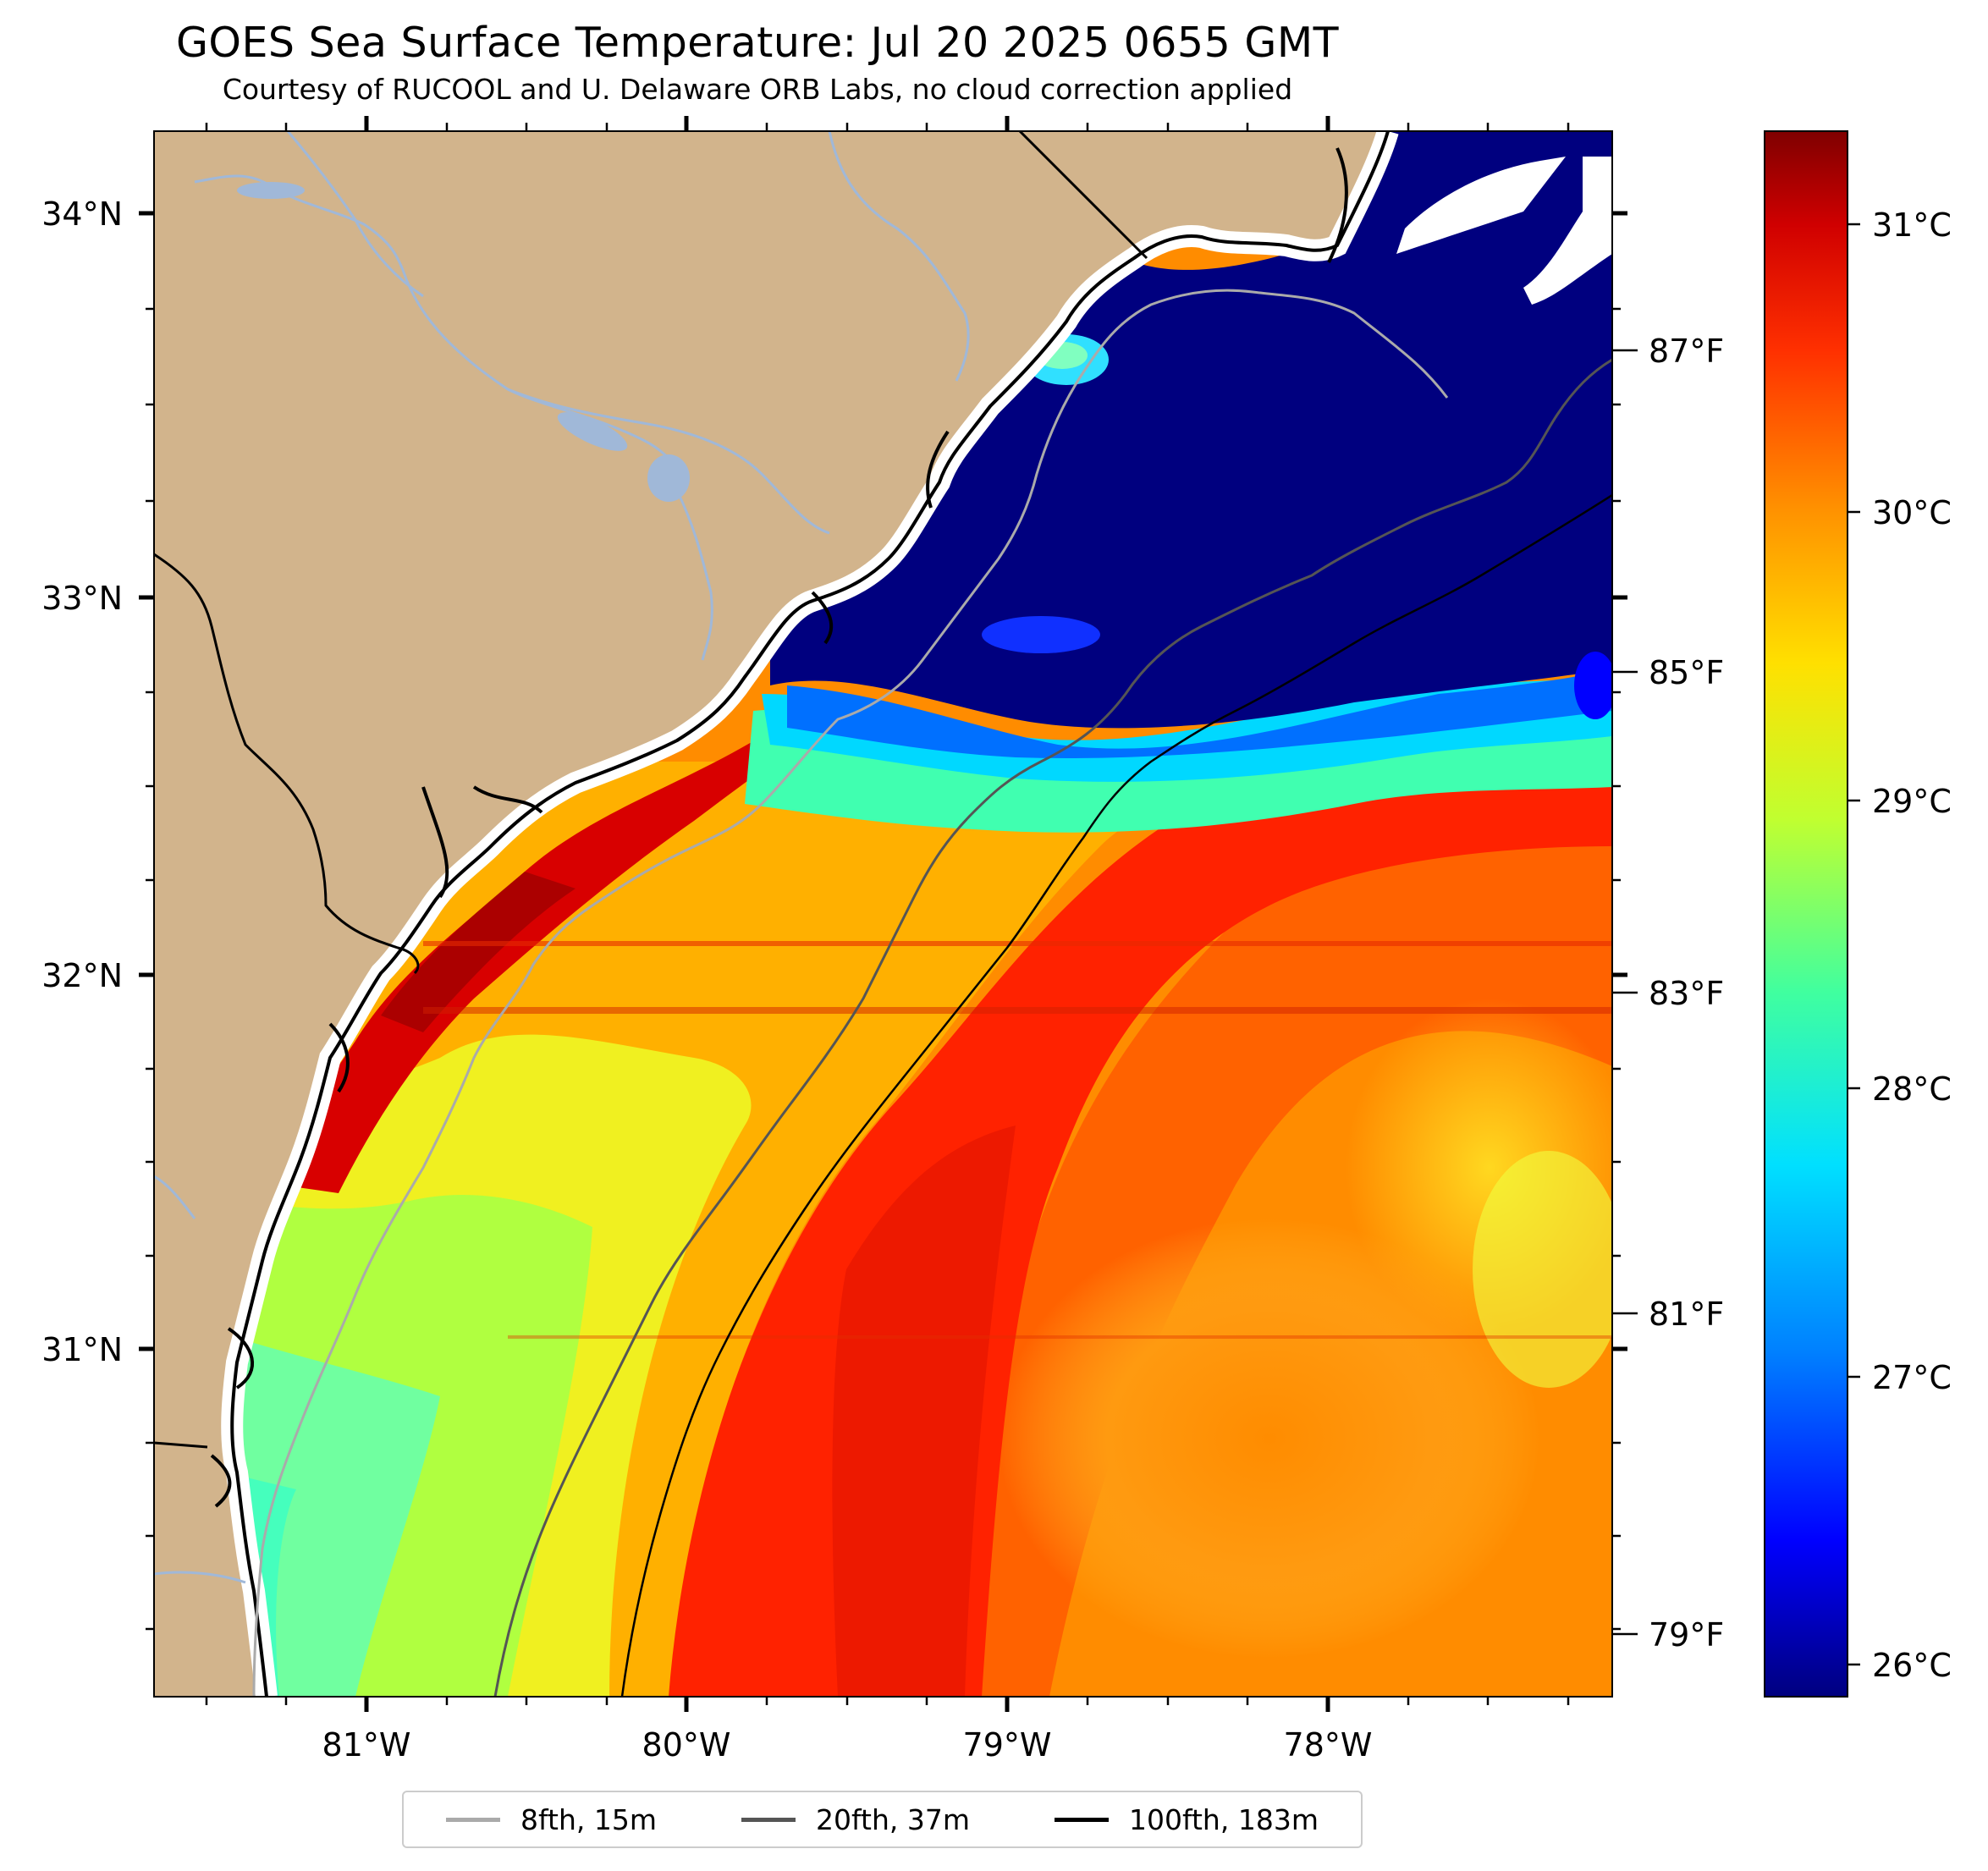 Image resolution: width=1988 pixels, height=1871 pixels. I want to click on lat-label-31: 31°N, so click(82, 1350).